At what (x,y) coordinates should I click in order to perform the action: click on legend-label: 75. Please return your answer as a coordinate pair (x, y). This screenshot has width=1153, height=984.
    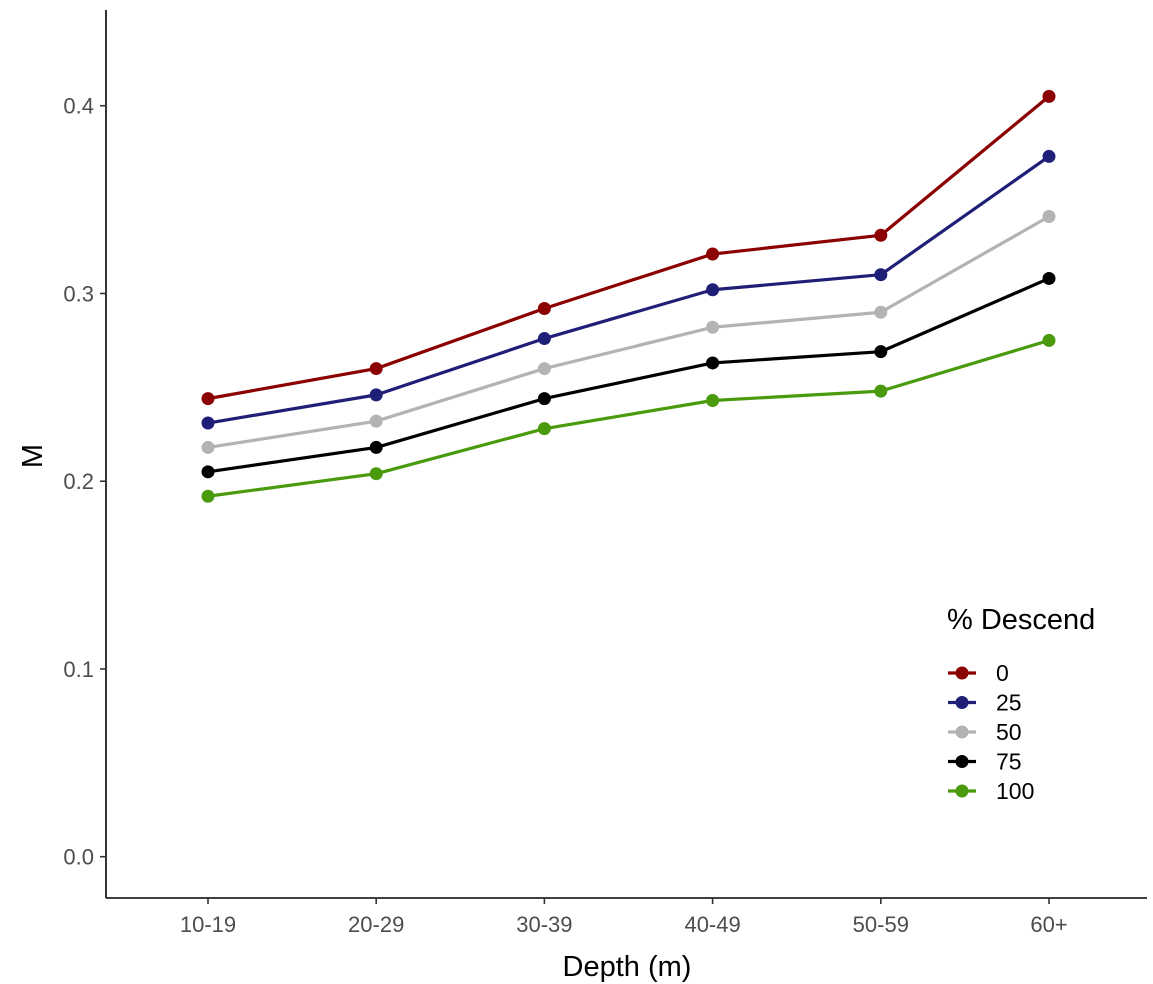
    Looking at the image, I should click on (1009, 762).